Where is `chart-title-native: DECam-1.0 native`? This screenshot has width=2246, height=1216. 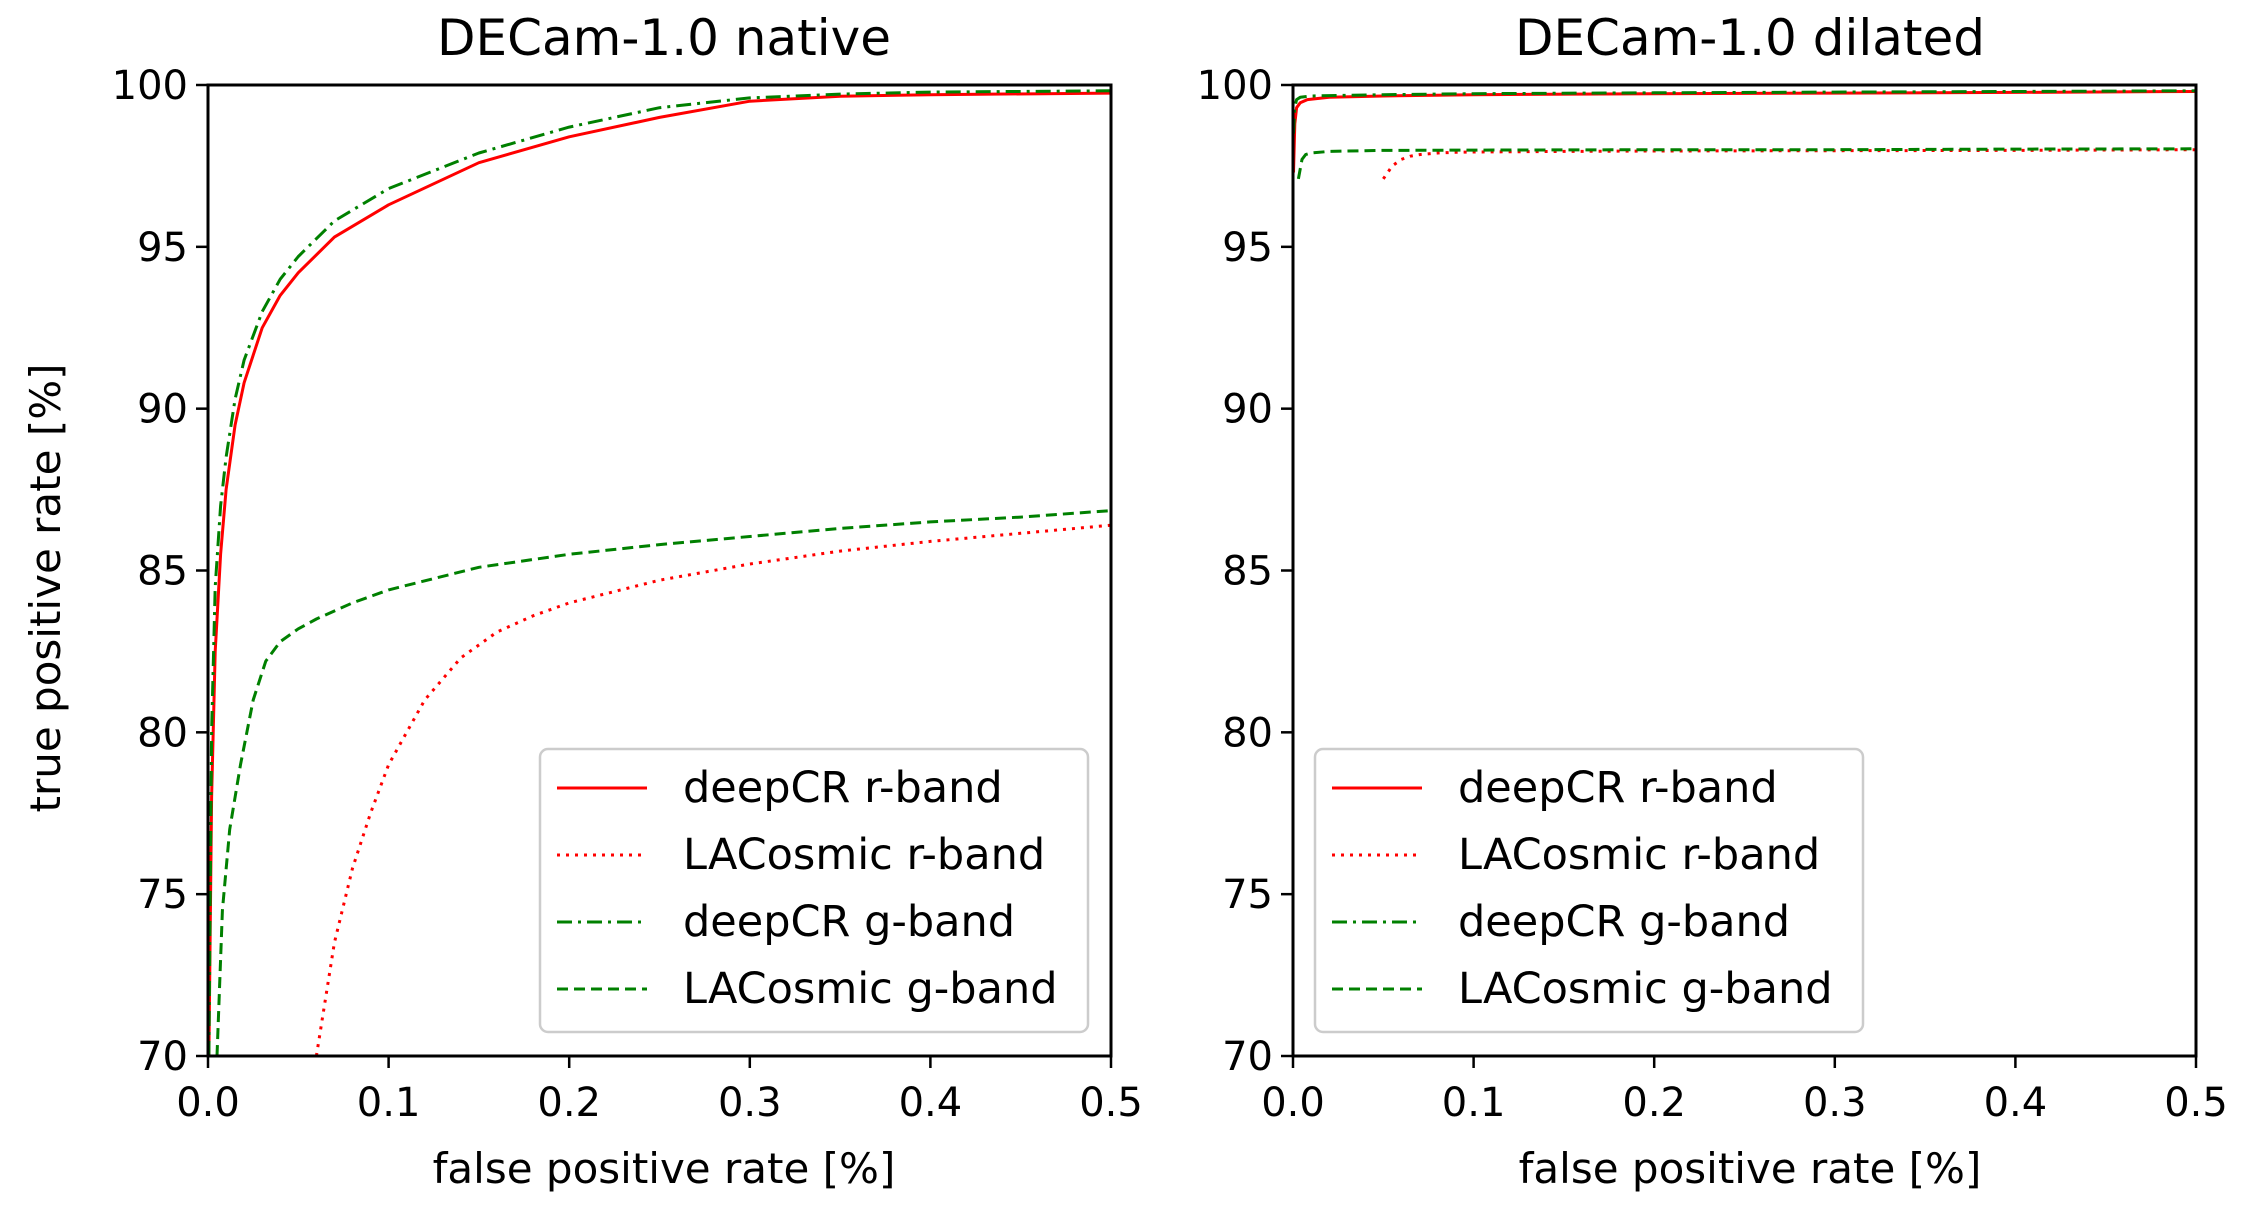
chart-title-native: DECam-1.0 native is located at coordinates (664, 38).